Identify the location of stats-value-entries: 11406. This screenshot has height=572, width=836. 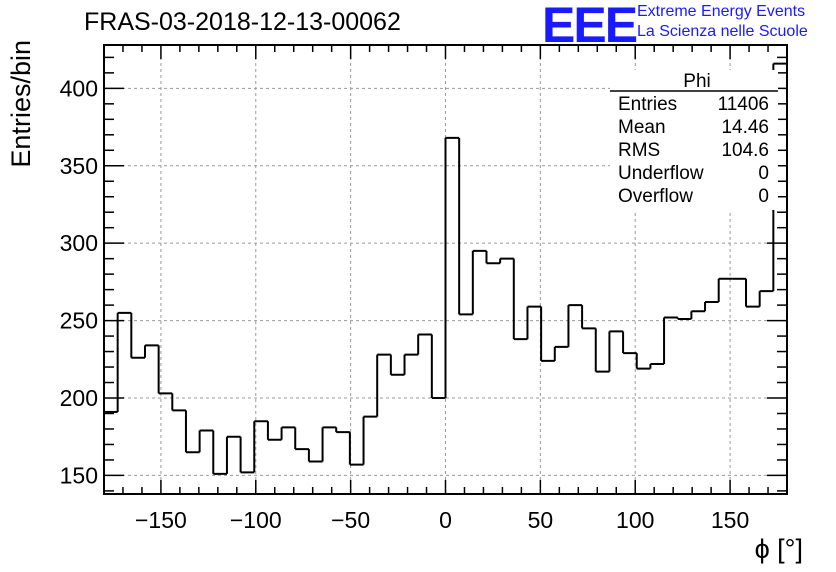
(743, 104).